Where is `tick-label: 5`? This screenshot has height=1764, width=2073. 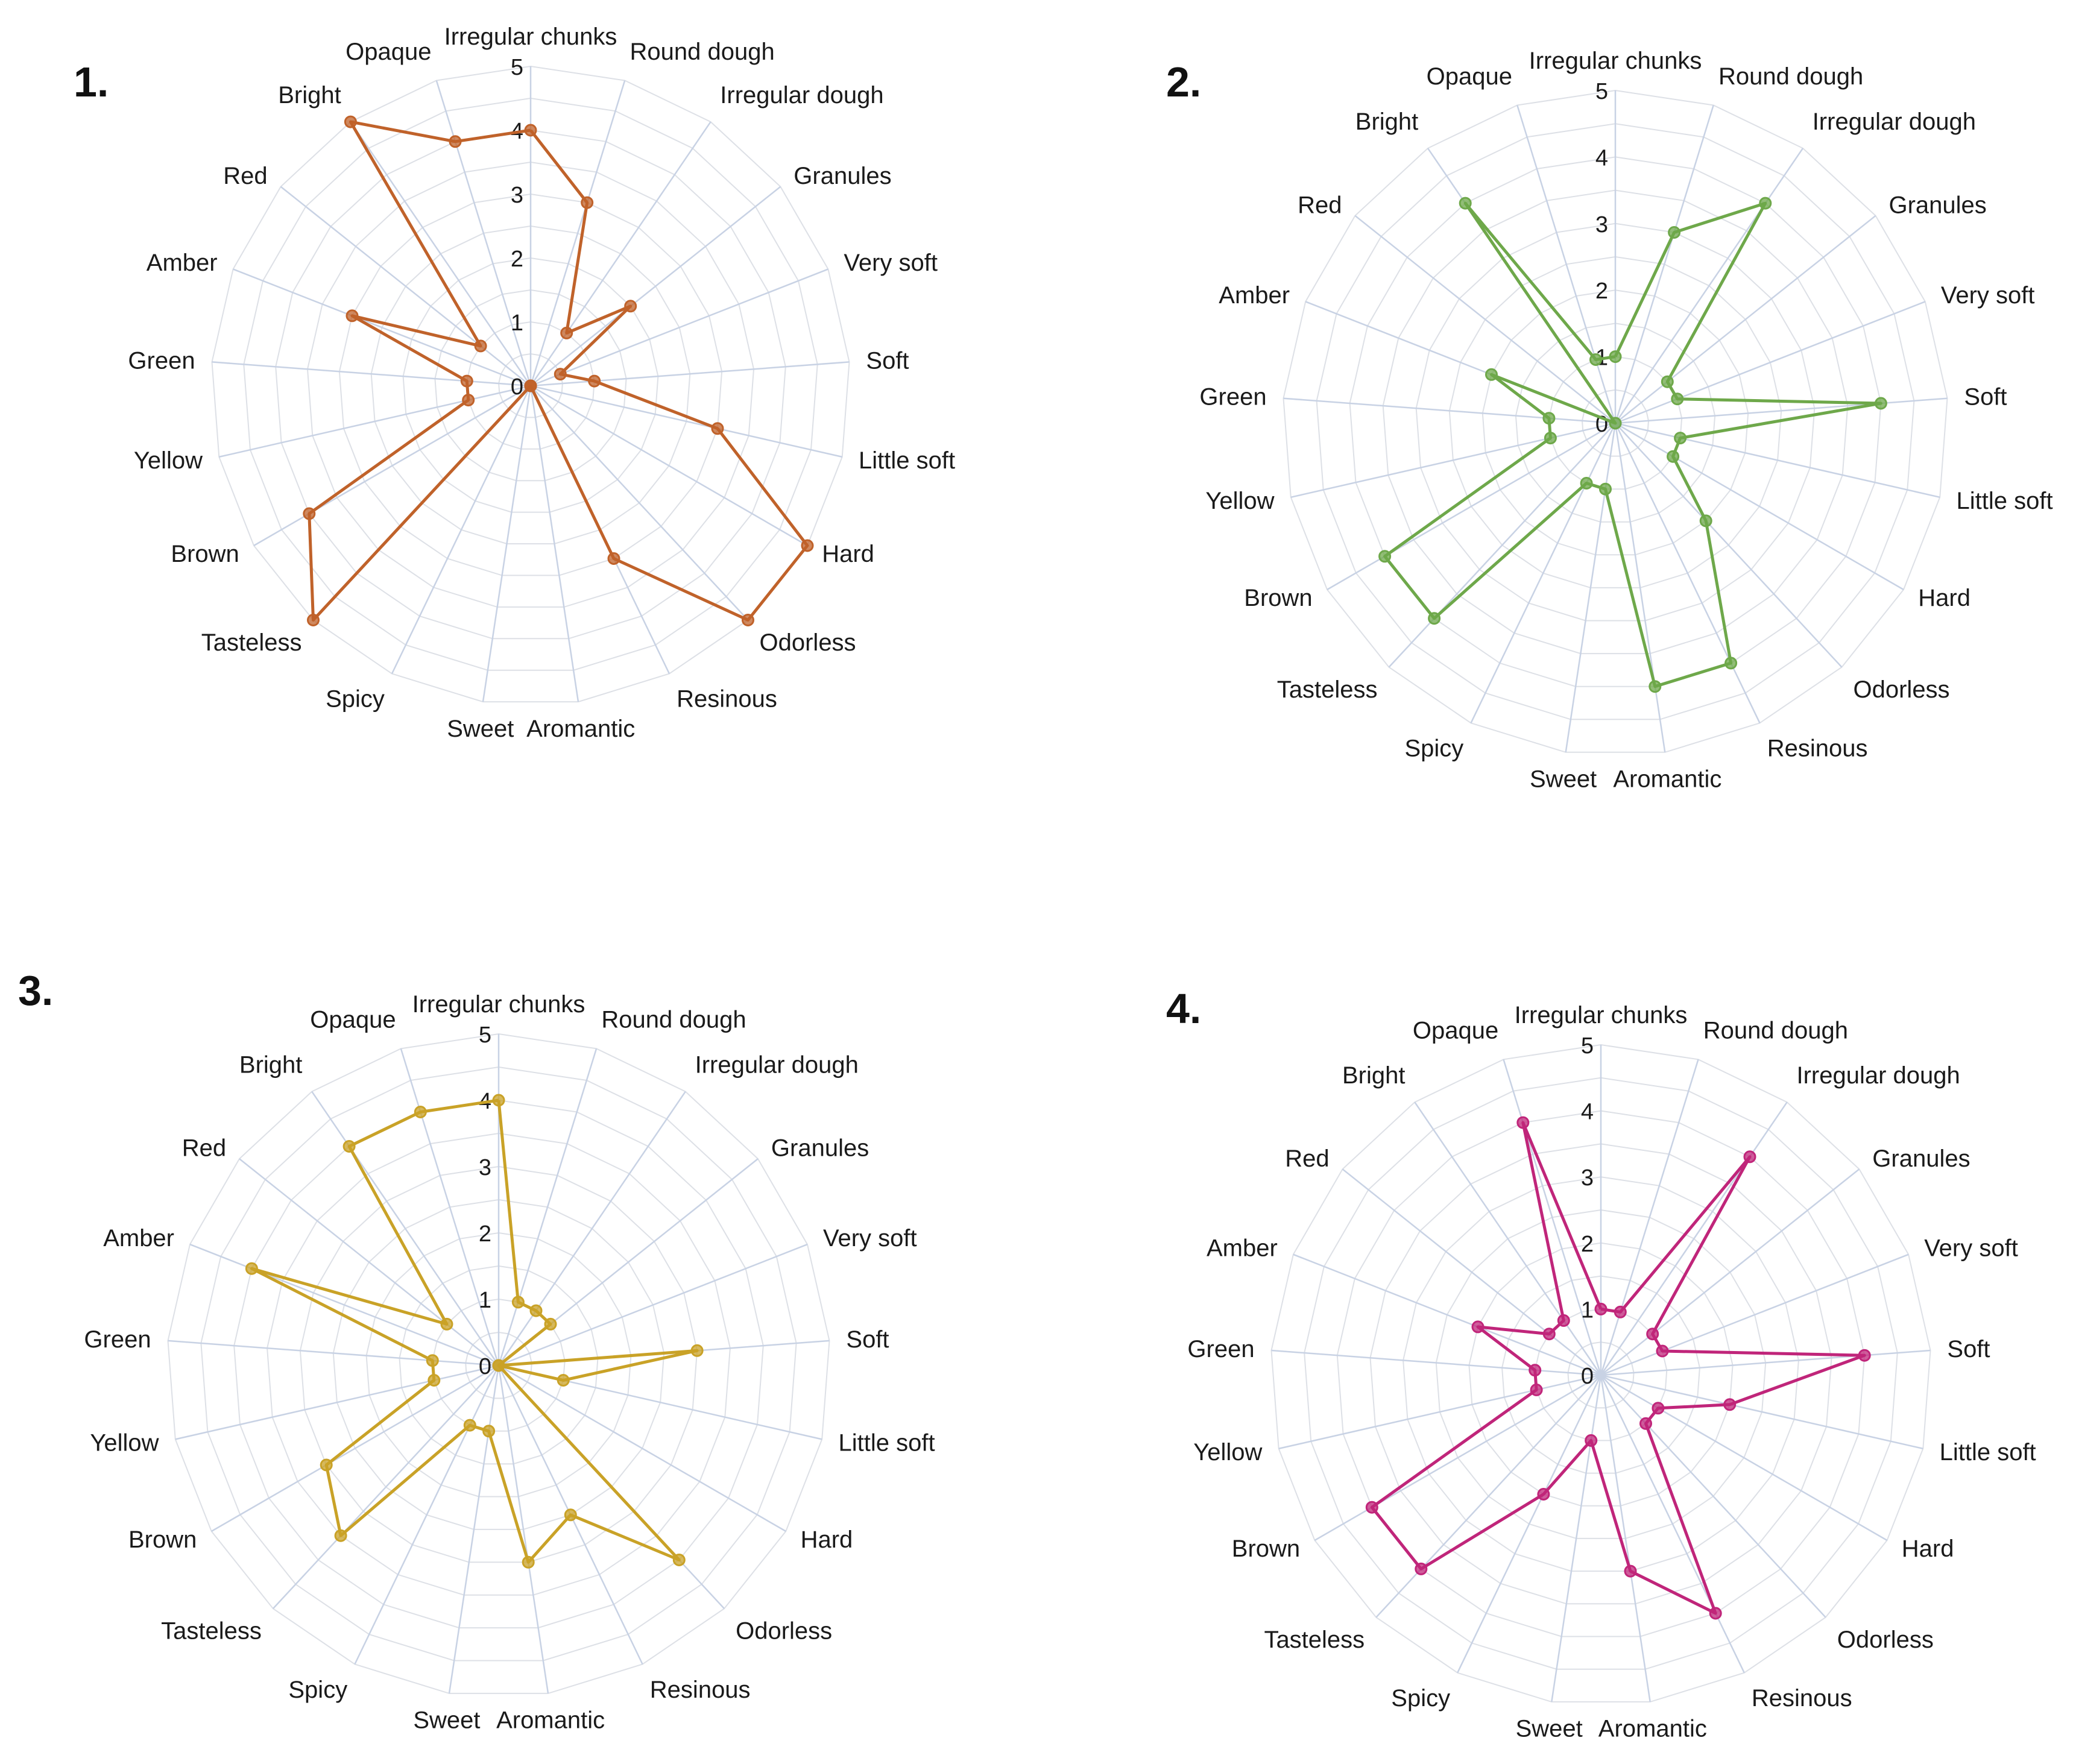
tick-label: 5 is located at coordinates (1602, 92).